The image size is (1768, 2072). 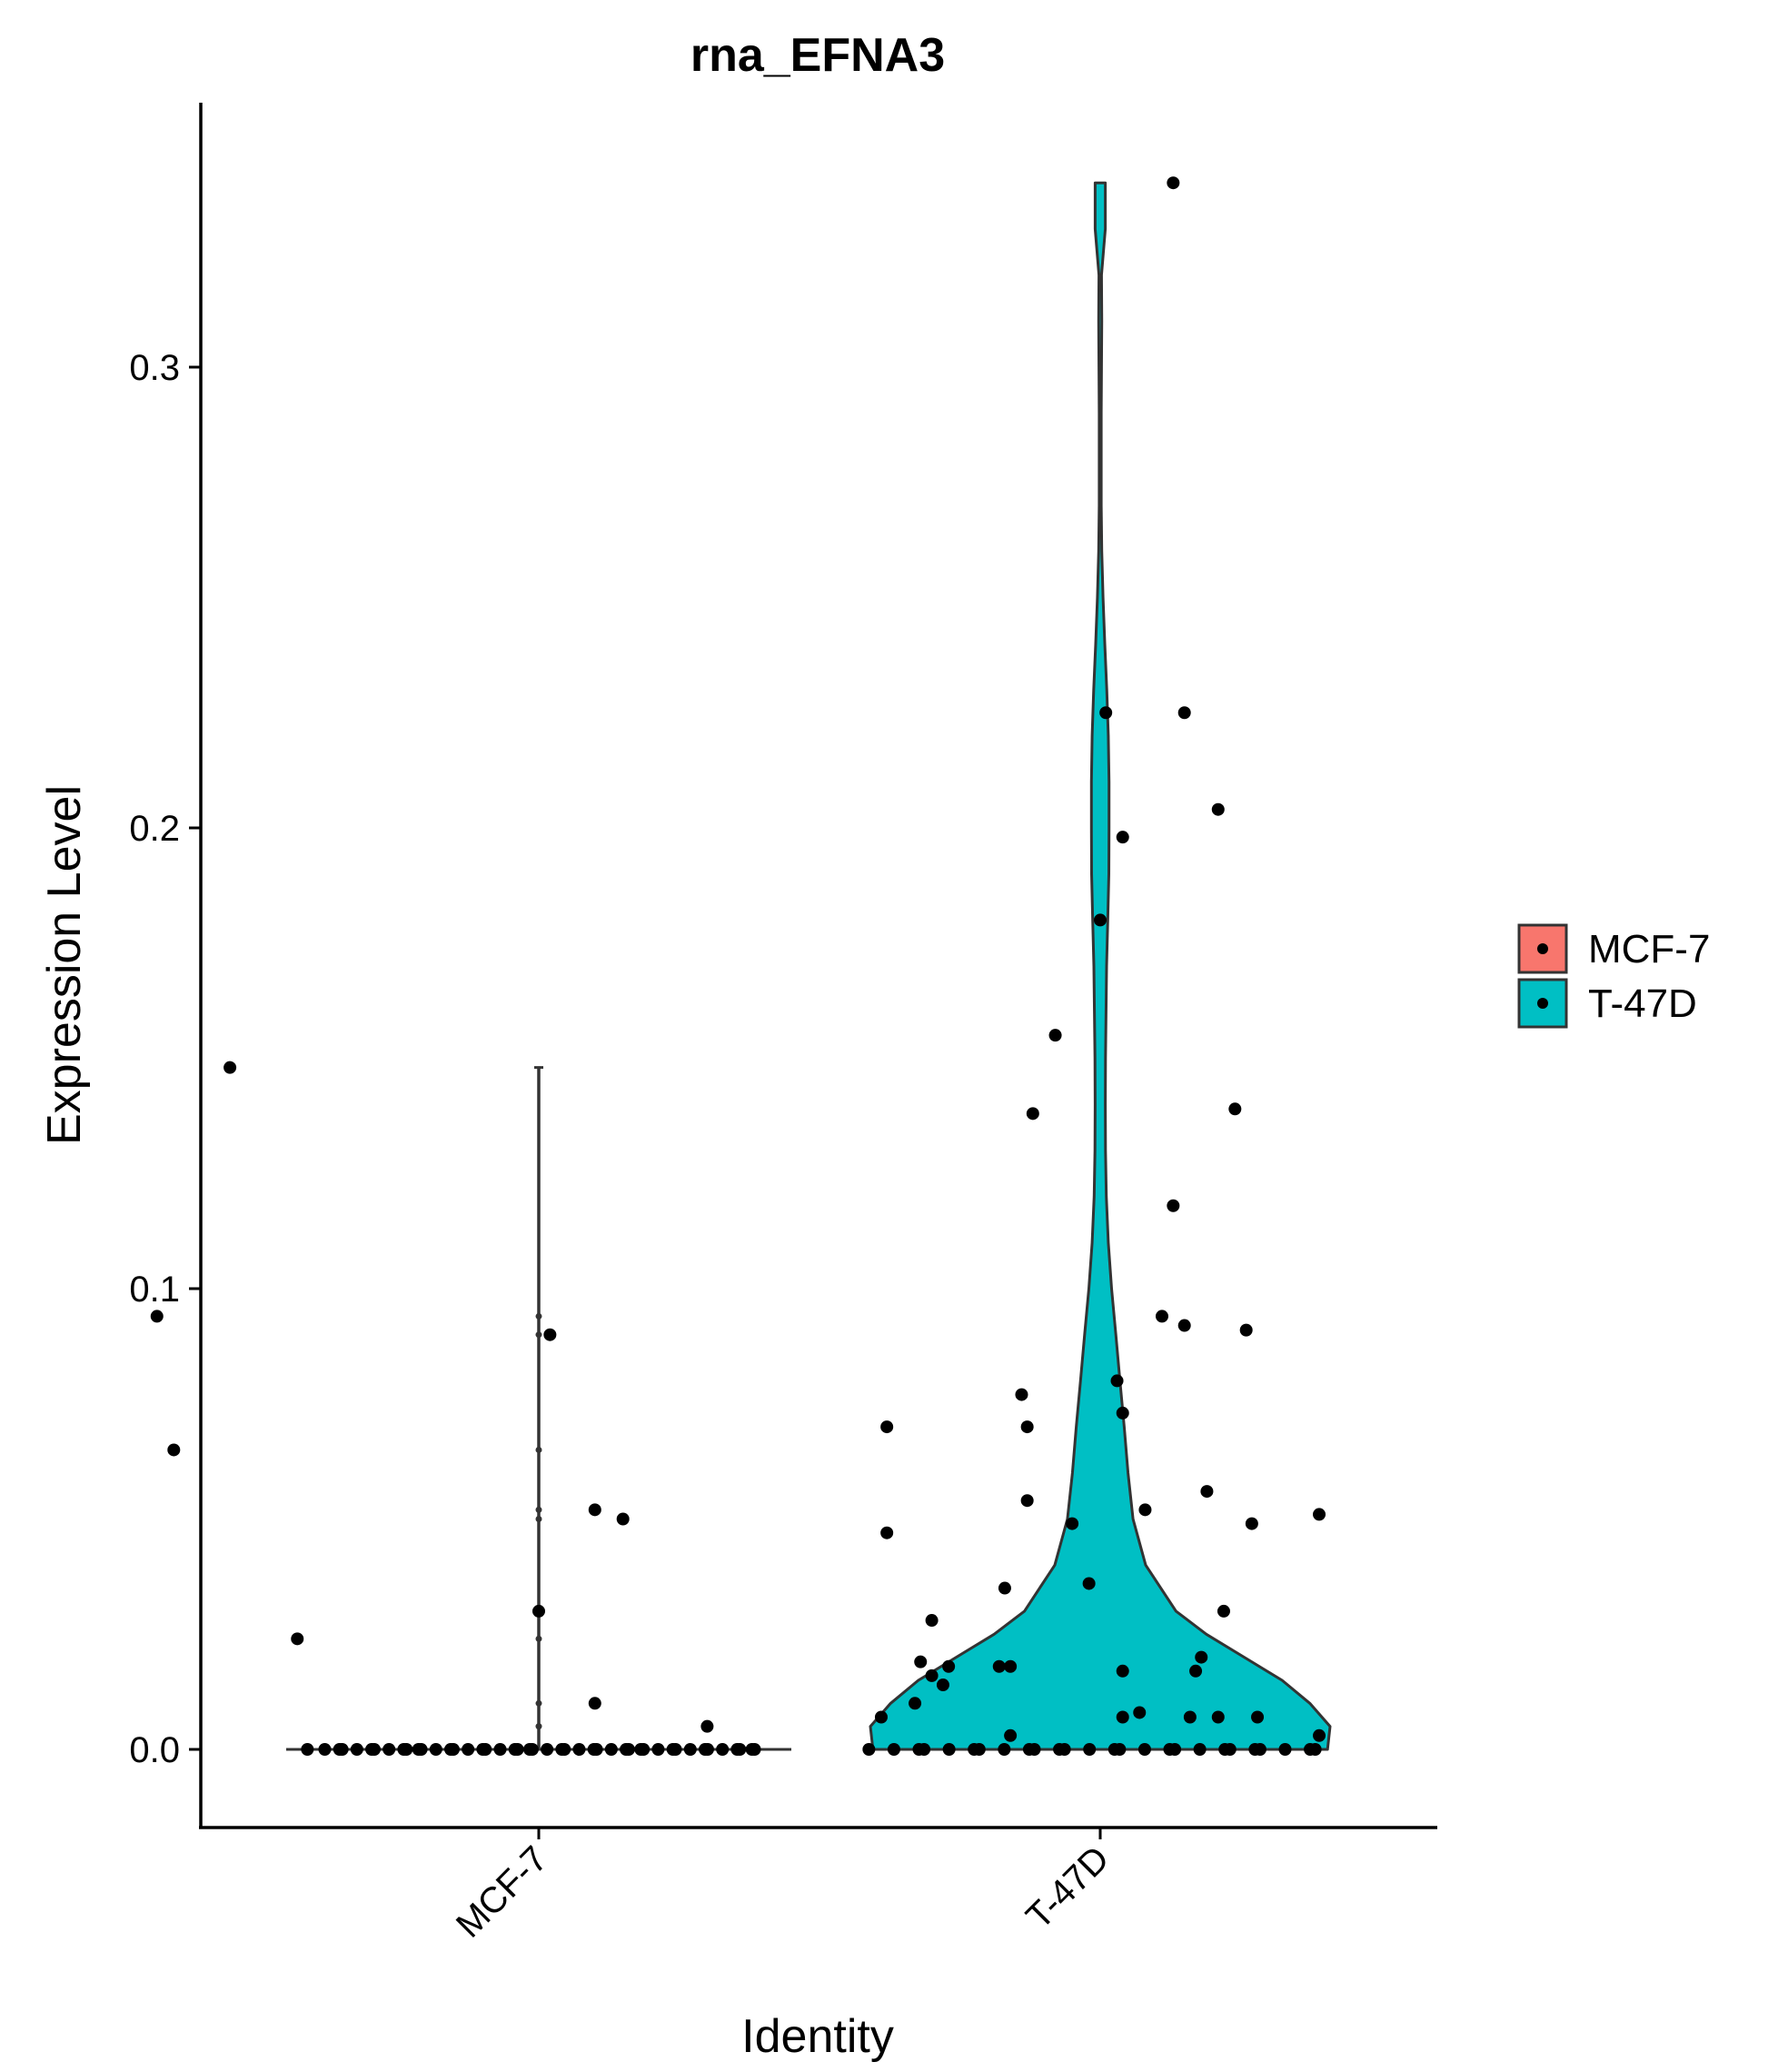 I want to click on y-tick-label: 0.3, so click(x=154, y=368).